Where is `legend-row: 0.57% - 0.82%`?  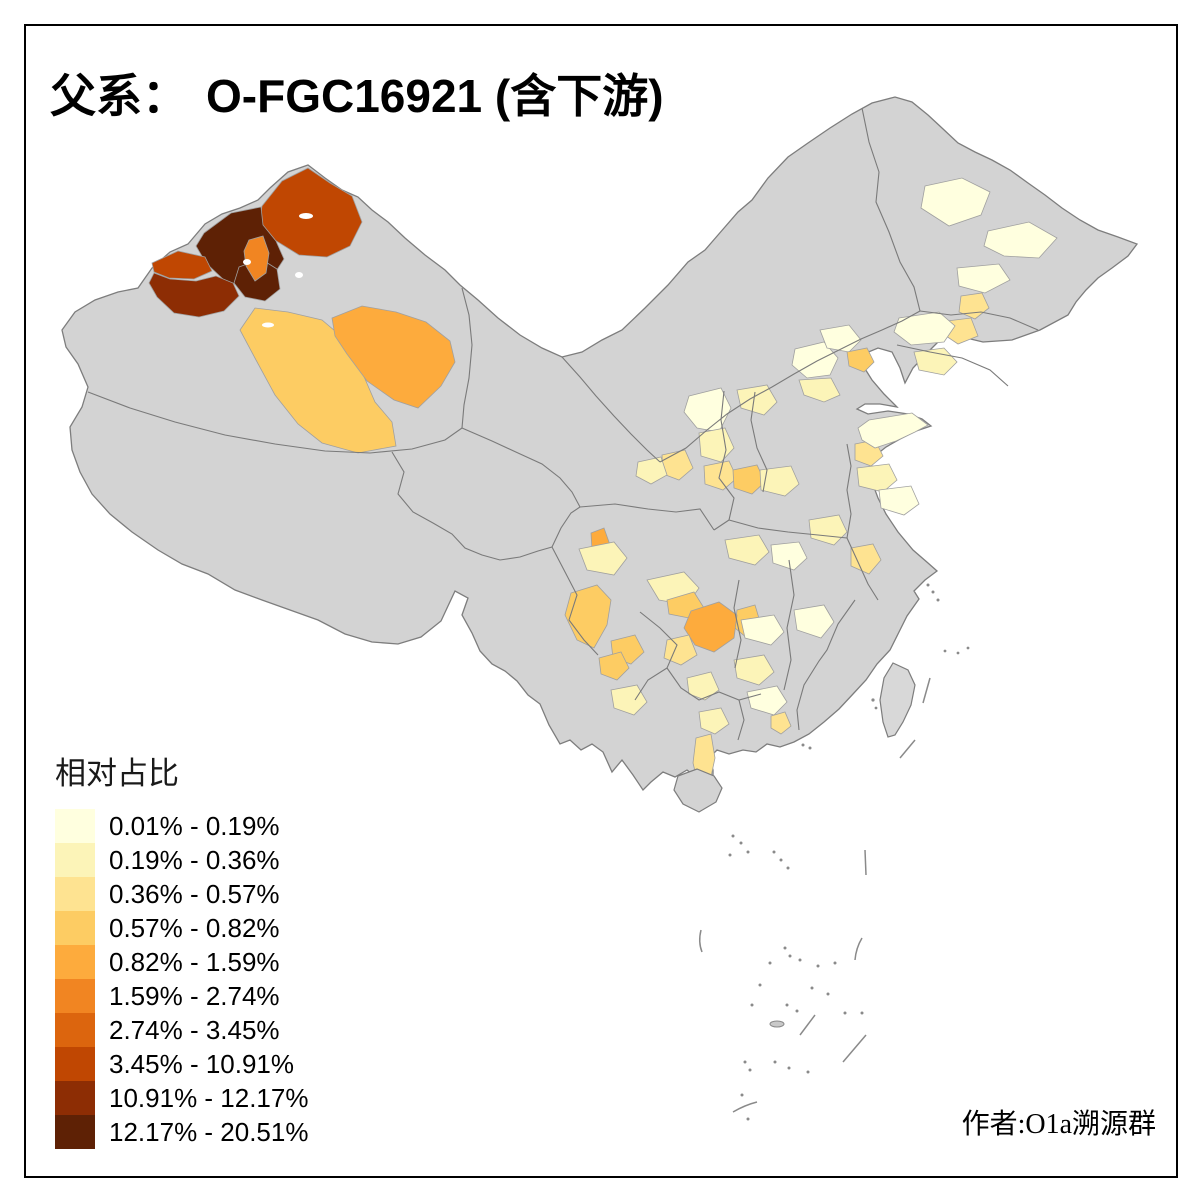
legend-row: 0.57% - 0.82% is located at coordinates (181, 928).